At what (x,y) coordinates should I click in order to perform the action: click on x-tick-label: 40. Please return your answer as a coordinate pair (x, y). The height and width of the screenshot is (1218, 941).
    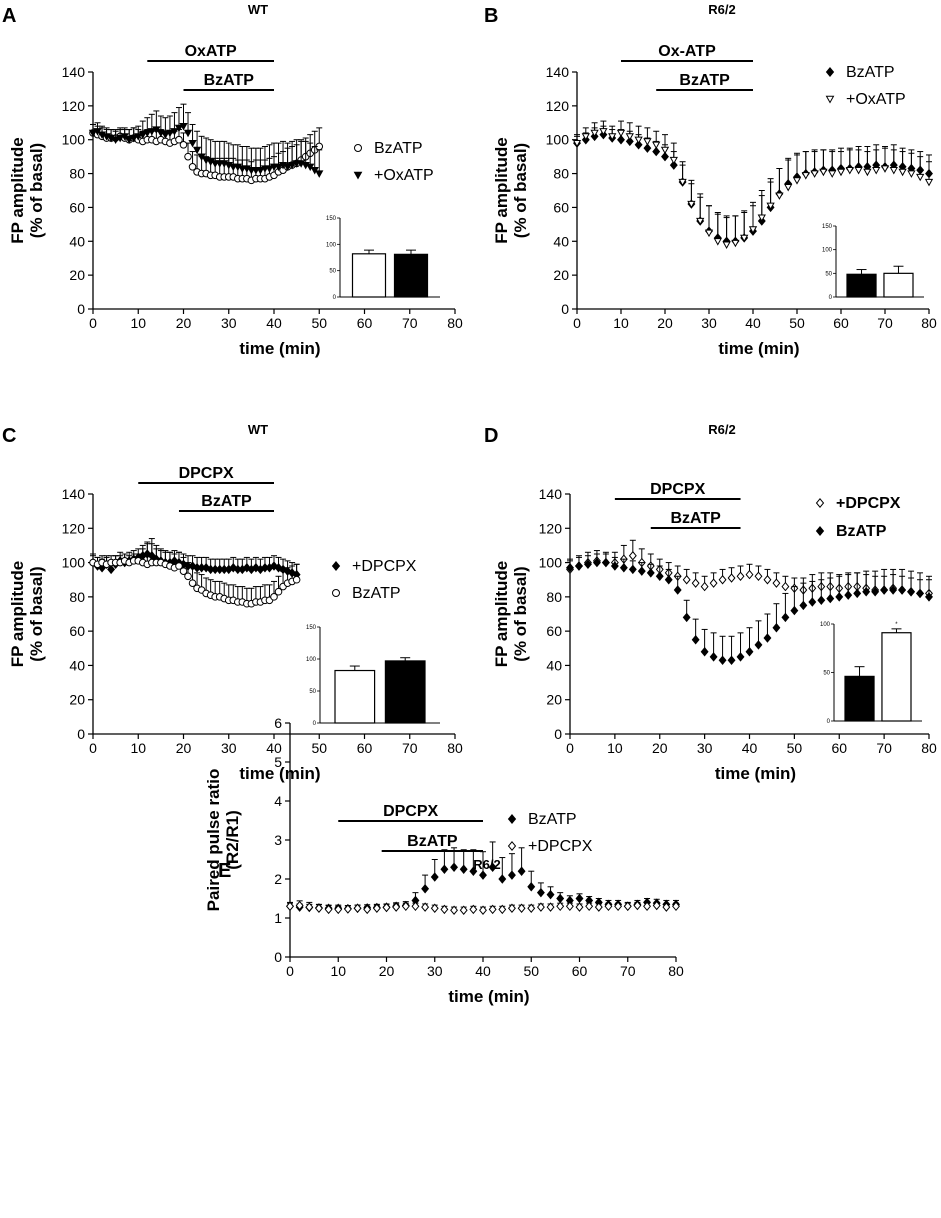
    Looking at the image, I should click on (483, 971).